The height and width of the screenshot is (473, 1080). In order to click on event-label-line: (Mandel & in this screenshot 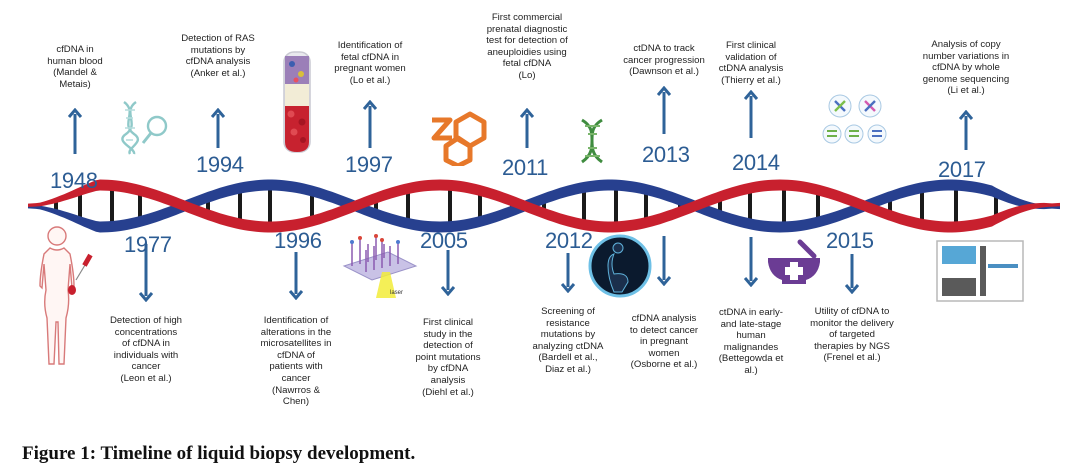, I will do `click(75, 73)`.